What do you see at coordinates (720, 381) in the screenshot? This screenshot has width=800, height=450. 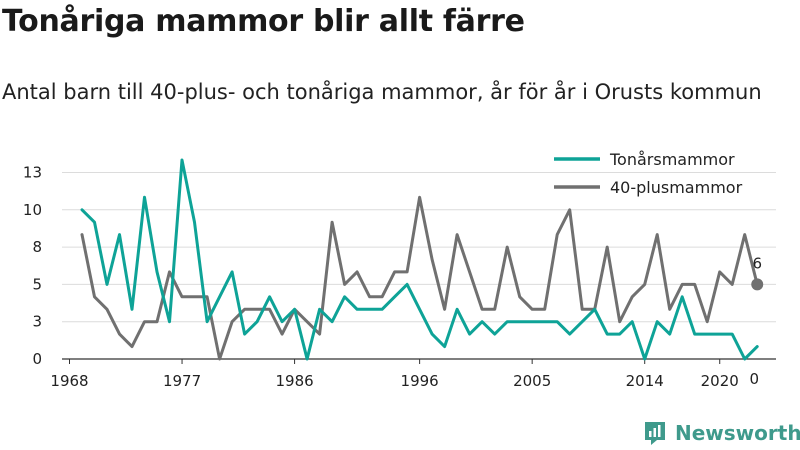 I see `x-tick-label: 2020` at bounding box center [720, 381].